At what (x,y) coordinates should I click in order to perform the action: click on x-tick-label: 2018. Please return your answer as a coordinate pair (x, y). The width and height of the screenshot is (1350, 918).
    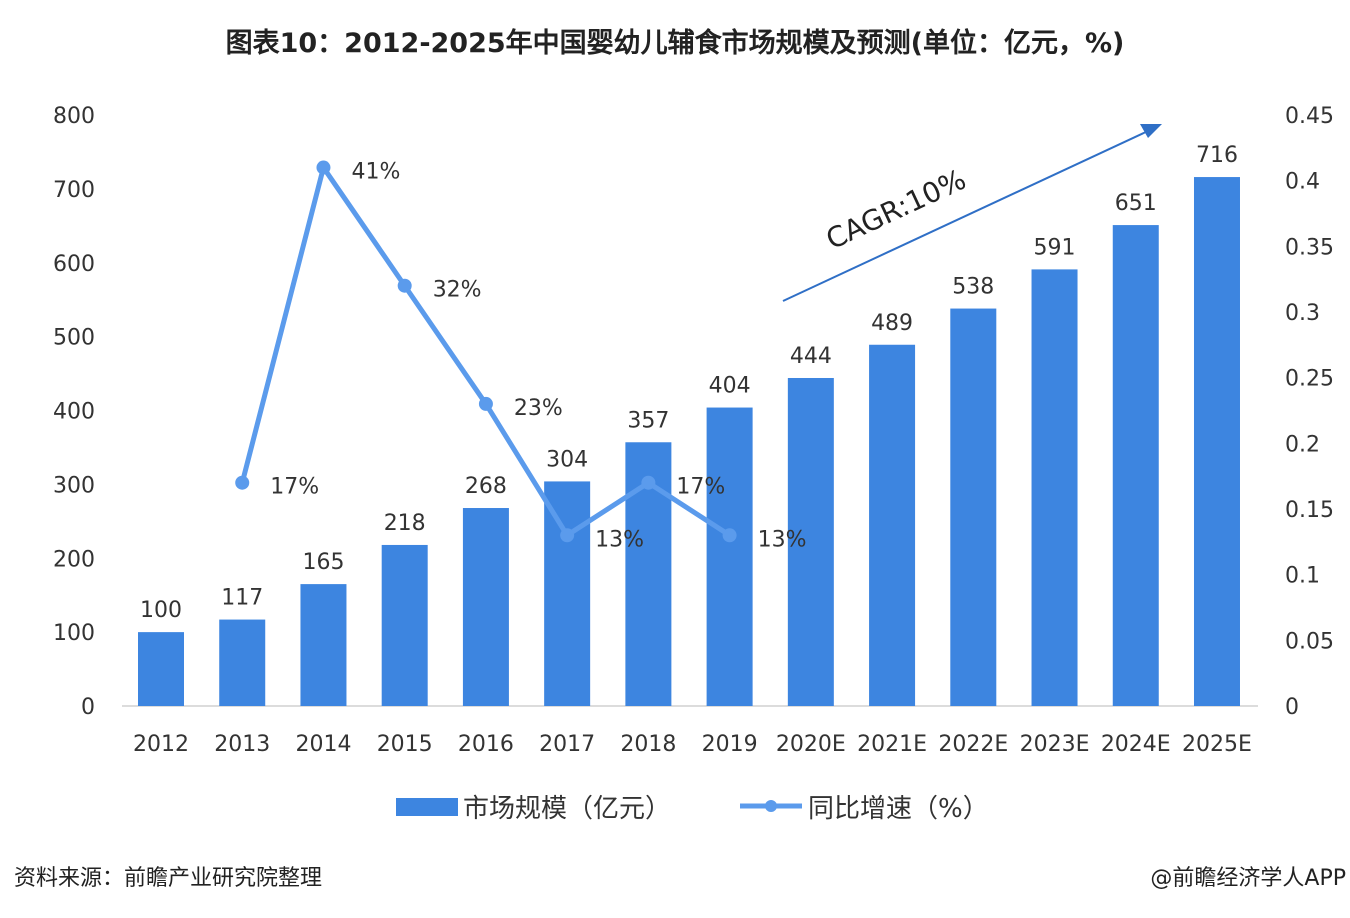
    Looking at the image, I should click on (648, 744).